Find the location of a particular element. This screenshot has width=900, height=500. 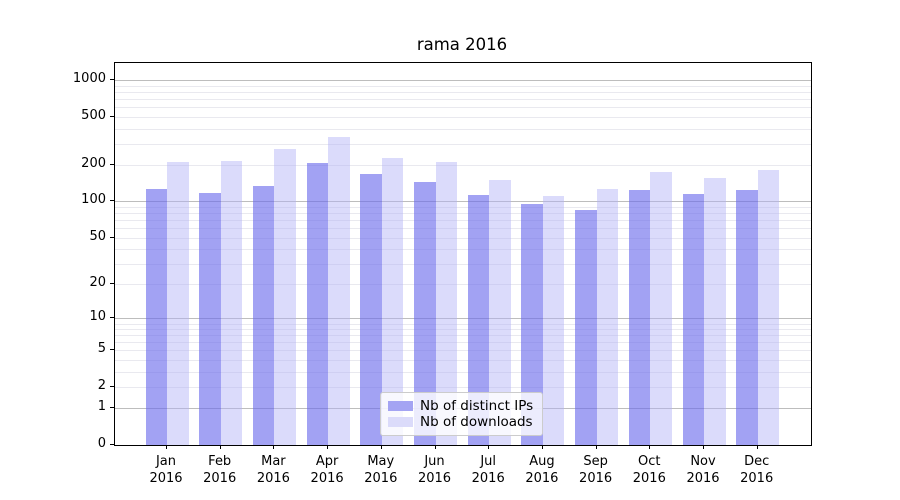

ytick-label-200: 200 is located at coordinates (93, 164).